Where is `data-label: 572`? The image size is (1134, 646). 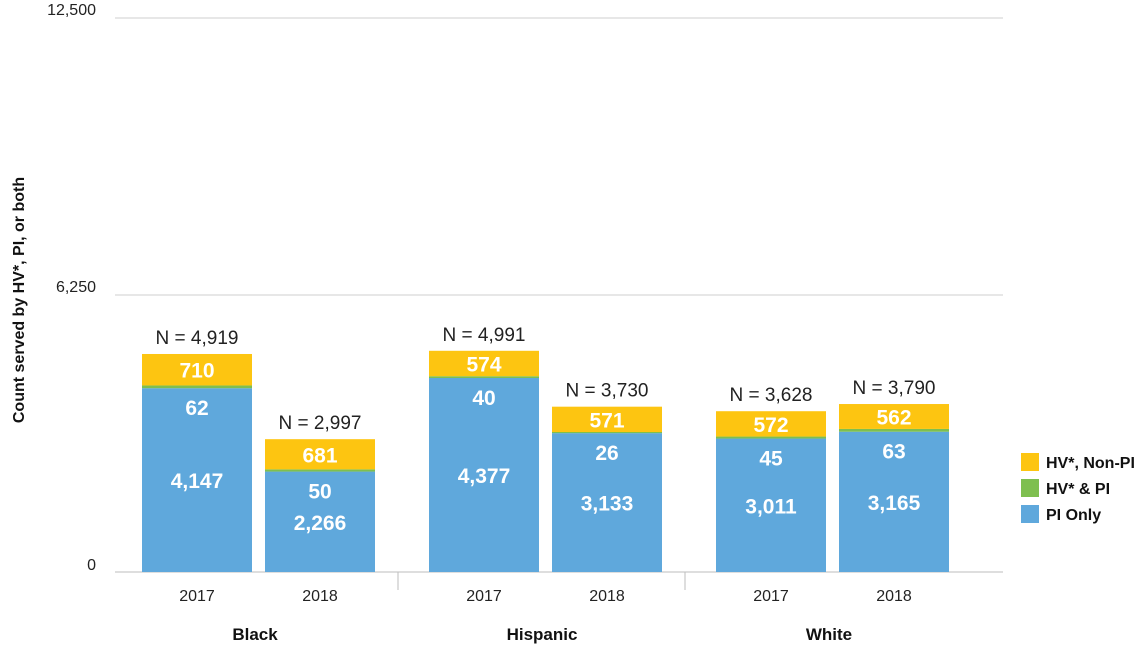 data-label: 572 is located at coordinates (770, 425).